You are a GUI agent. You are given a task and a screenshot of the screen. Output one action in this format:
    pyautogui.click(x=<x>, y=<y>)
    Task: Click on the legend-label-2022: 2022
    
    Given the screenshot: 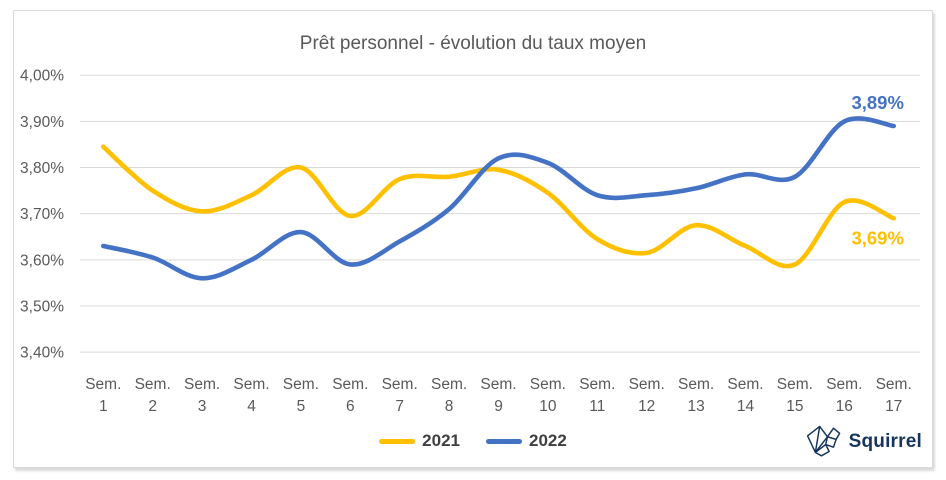 What is the action you would take?
    pyautogui.click(x=548, y=440)
    